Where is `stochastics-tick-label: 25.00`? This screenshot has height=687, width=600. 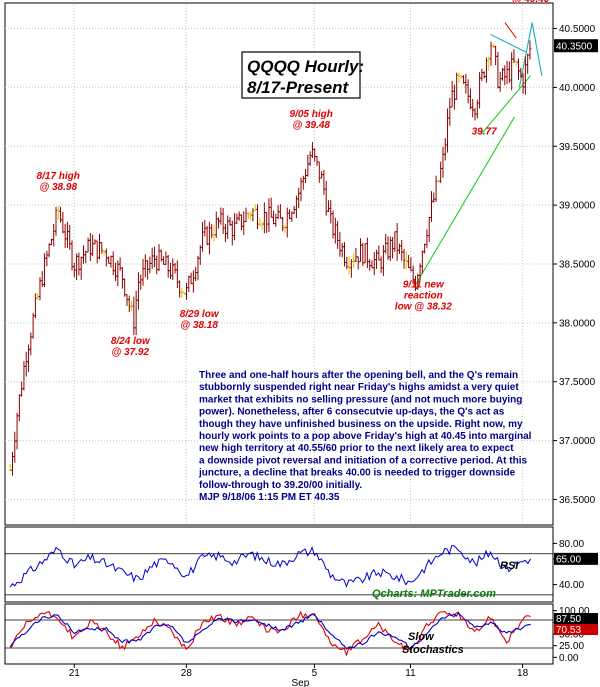 stochastics-tick-label: 25.00 is located at coordinates (571, 646).